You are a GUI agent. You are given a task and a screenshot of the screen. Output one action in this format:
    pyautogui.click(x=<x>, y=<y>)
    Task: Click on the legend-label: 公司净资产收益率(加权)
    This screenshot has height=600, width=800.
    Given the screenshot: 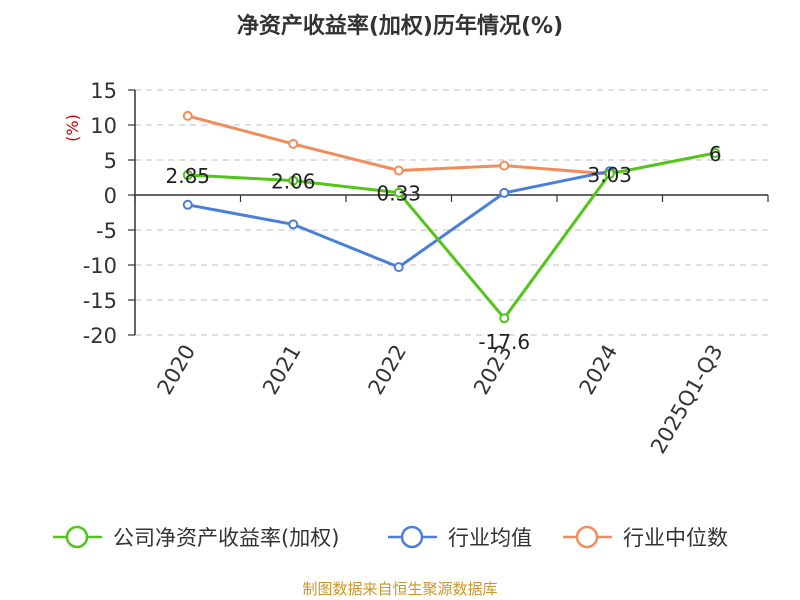 What is the action you would take?
    pyautogui.click(x=226, y=538)
    